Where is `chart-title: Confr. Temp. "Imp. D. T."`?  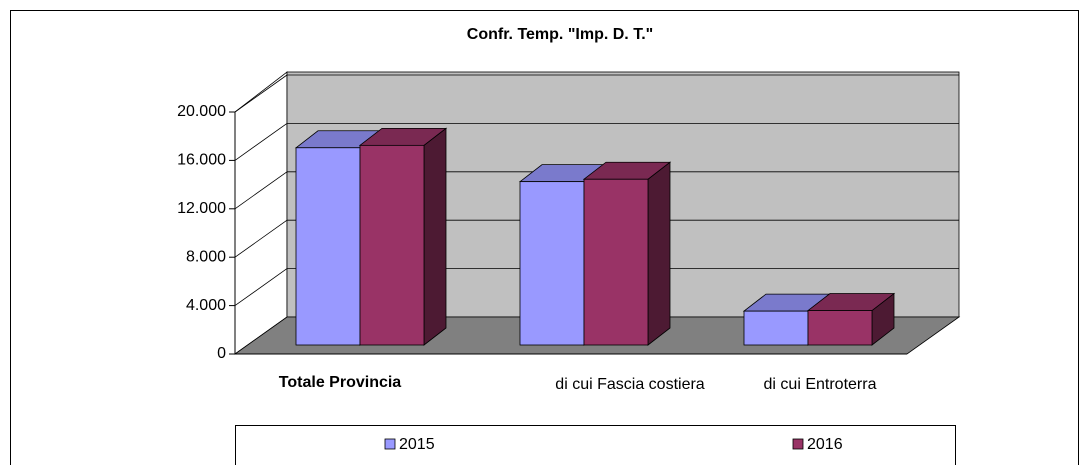 chart-title: Confr. Temp. "Imp. D. T." is located at coordinates (560, 34).